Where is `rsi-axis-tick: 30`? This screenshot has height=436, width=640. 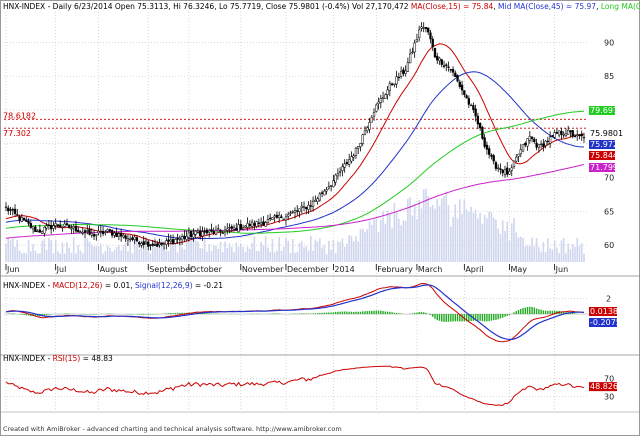
rsi-axis-tick: 30 is located at coordinates (609, 396).